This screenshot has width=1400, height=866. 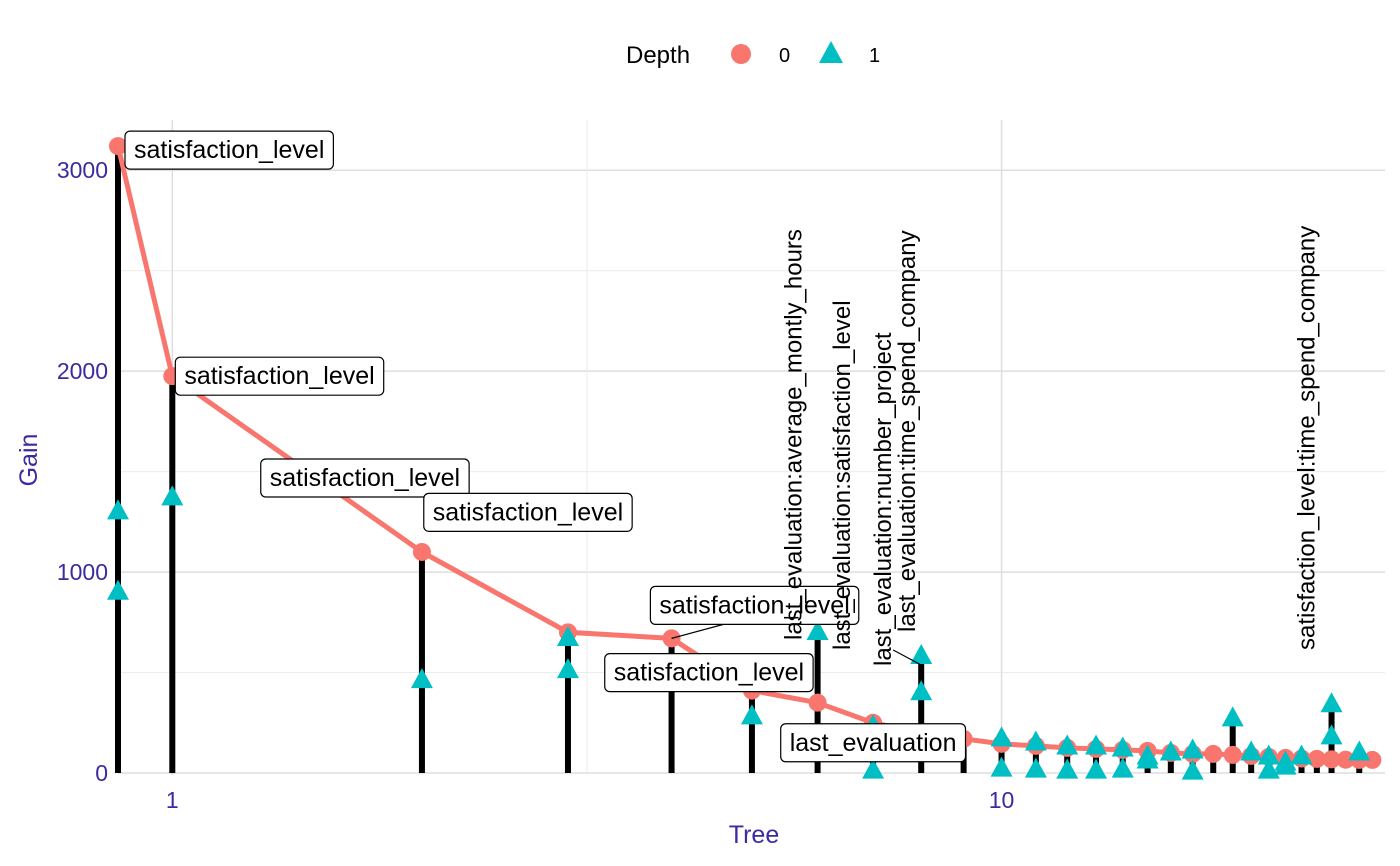 What do you see at coordinates (874, 56) in the screenshot?
I see `legend-label-depth-1: 1` at bounding box center [874, 56].